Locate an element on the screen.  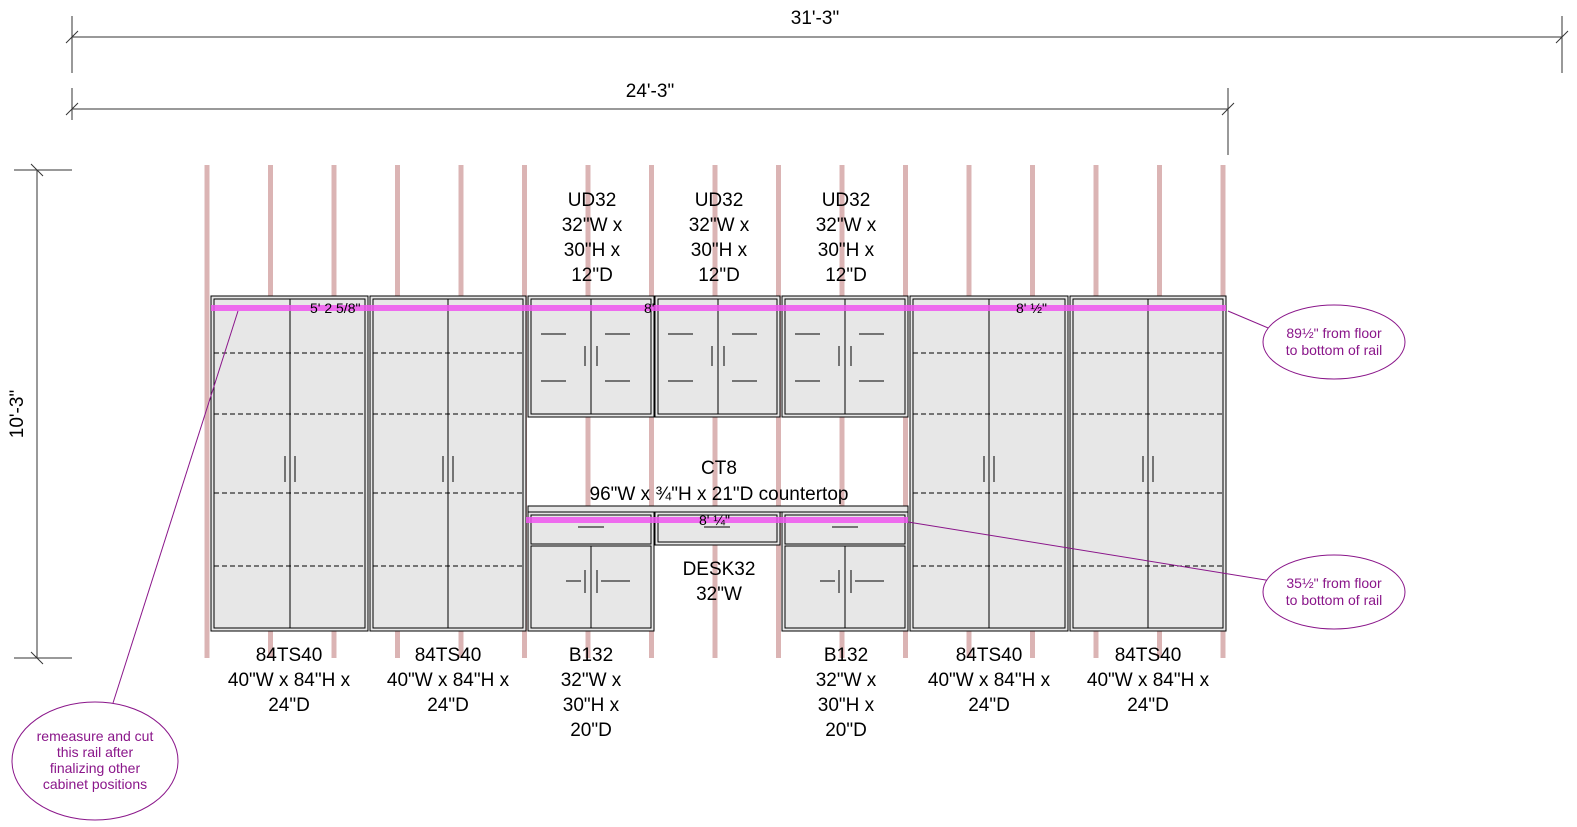
base-cabinet-2-model: B132 is located at coordinates (846, 655).